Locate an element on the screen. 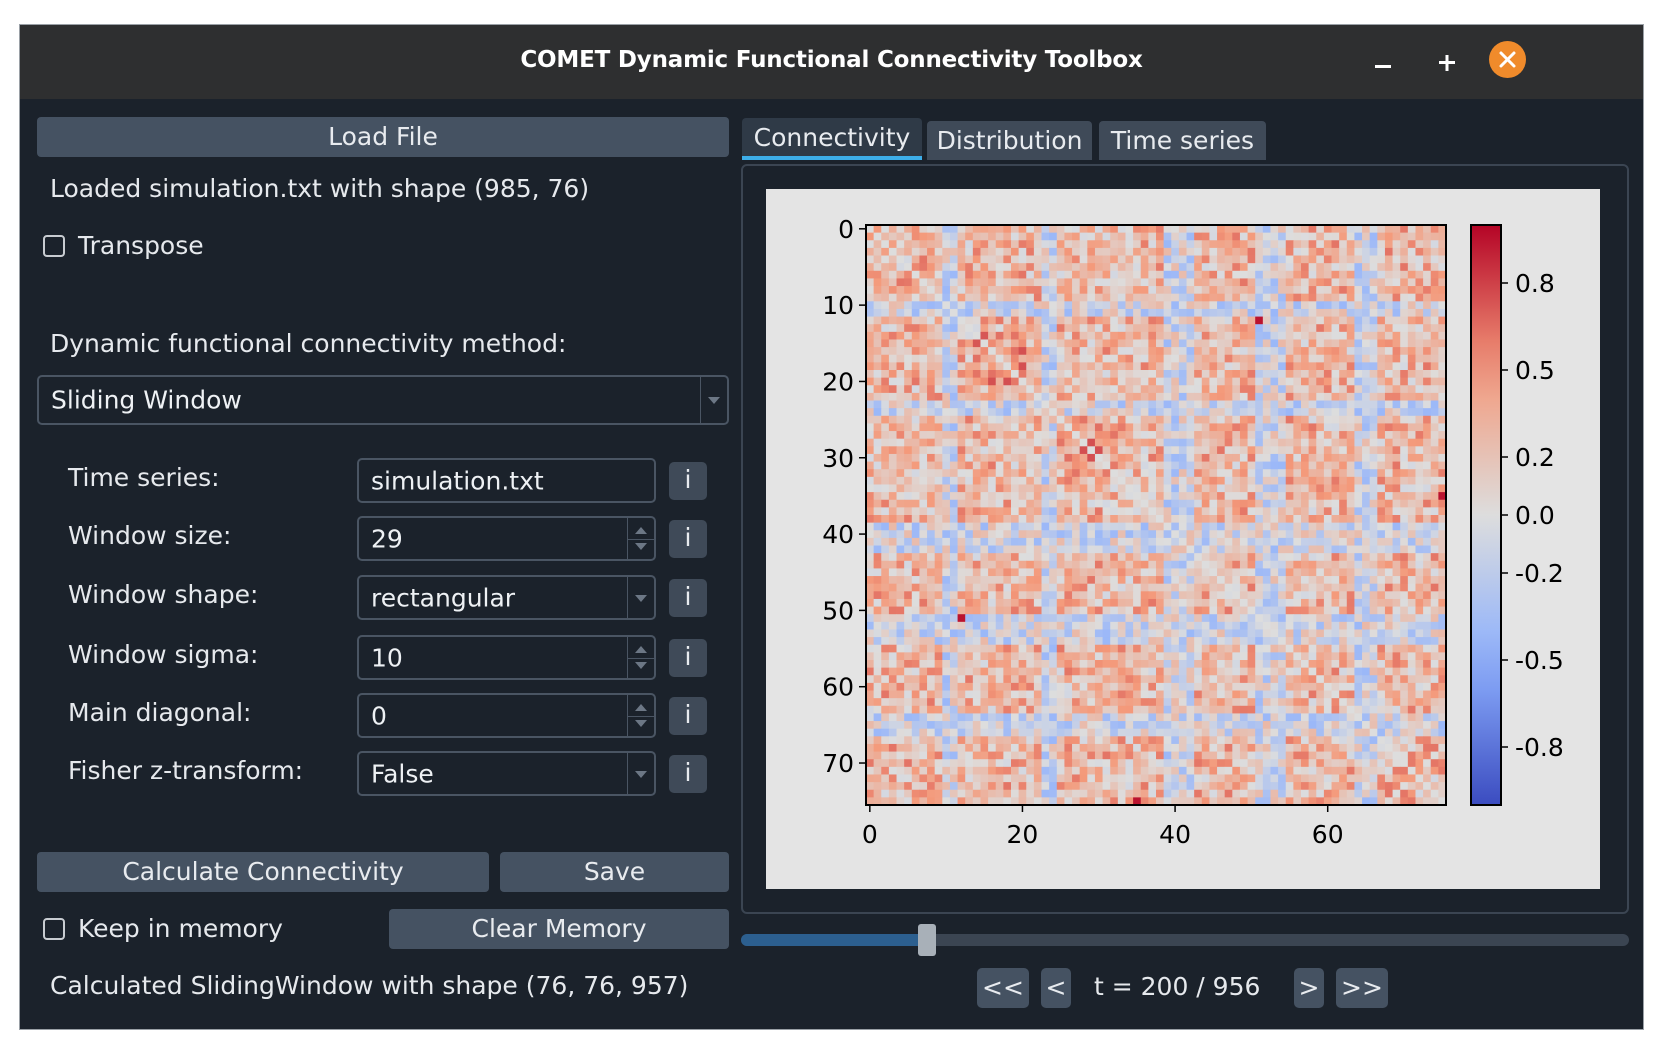 Image resolution: width=1663 pixels, height=1046 pixels. tab-distribution: Distribution is located at coordinates (1009, 140).